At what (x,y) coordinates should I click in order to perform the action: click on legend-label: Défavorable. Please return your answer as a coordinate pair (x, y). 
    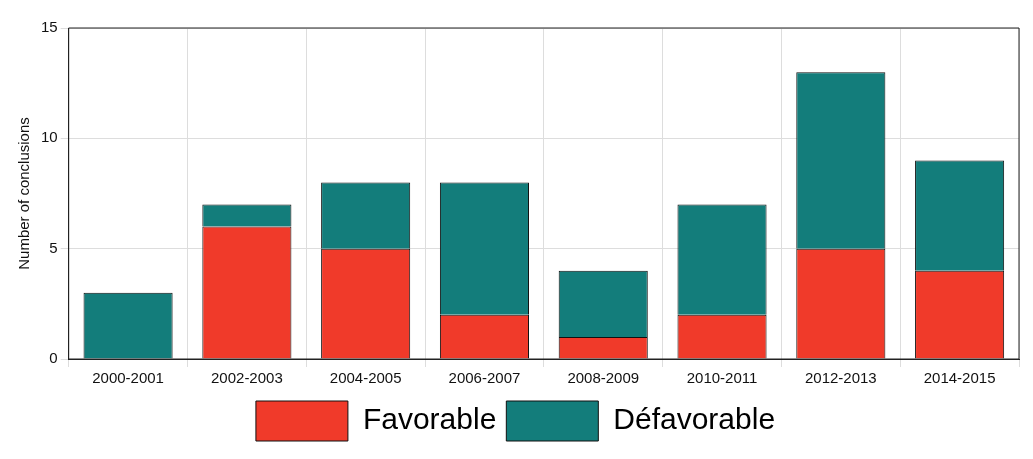
    Looking at the image, I should click on (694, 419).